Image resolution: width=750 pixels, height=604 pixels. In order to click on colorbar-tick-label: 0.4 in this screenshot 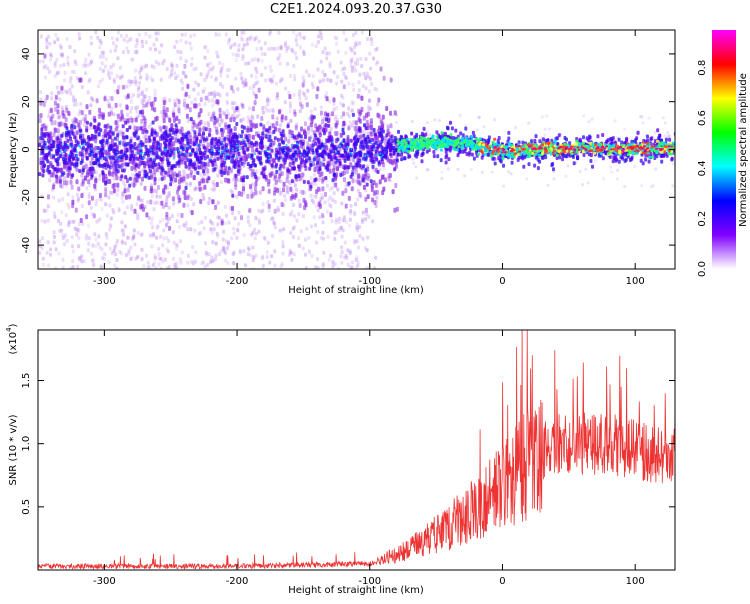, I will do `click(702, 168)`.